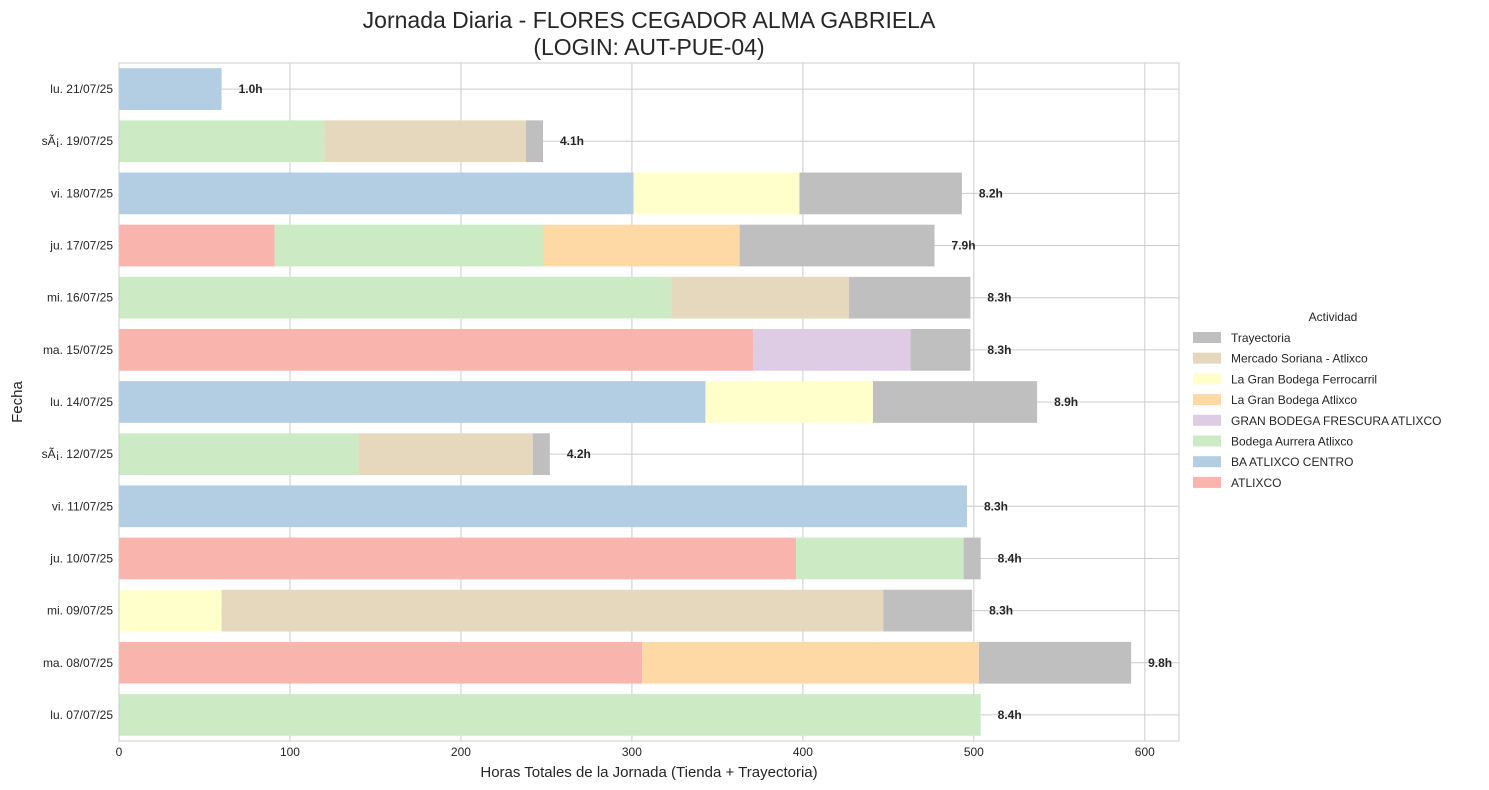 The image size is (1489, 790). What do you see at coordinates (17, 402) in the screenshot?
I see `y-axis-label: Fecha` at bounding box center [17, 402].